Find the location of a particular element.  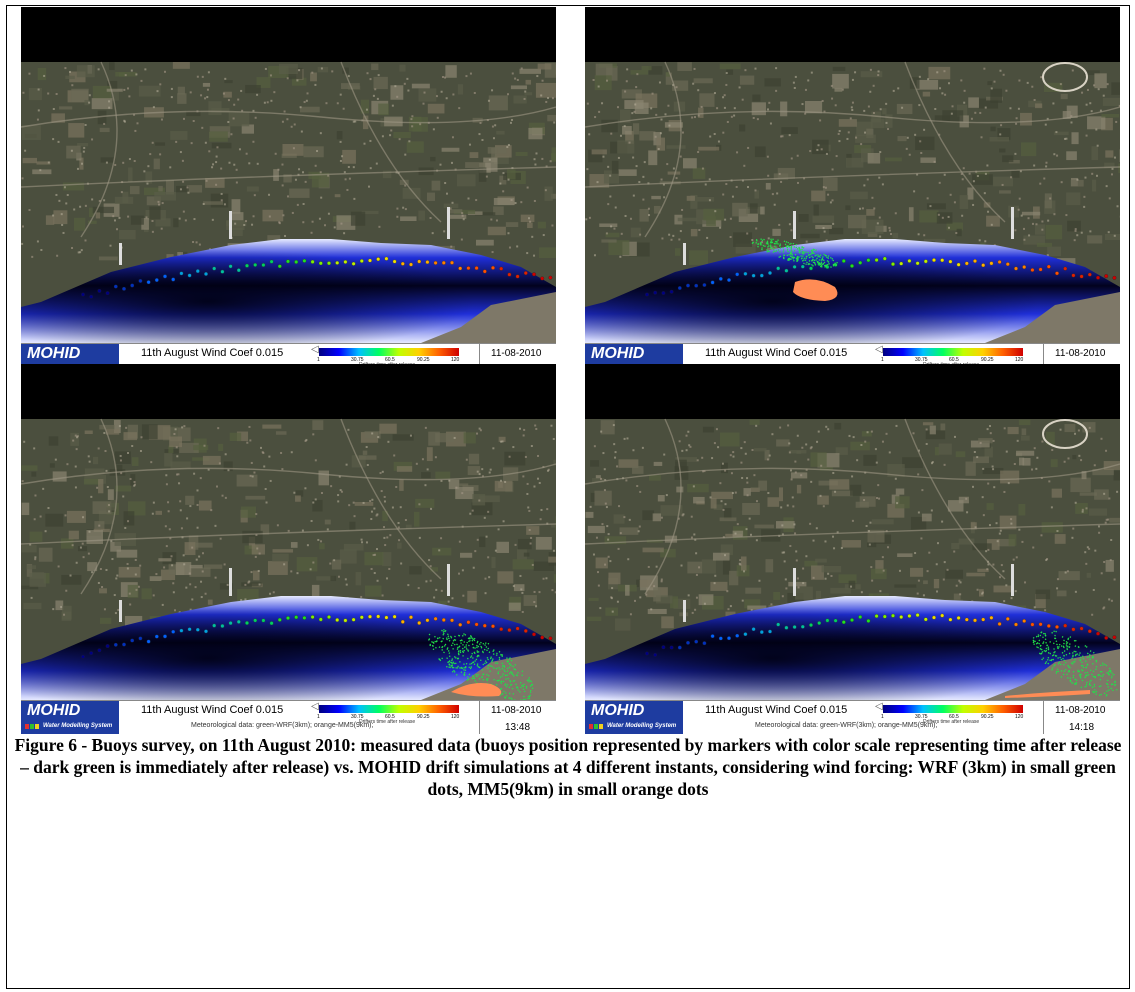

logo-dots-icon is located at coordinates (32, 726).